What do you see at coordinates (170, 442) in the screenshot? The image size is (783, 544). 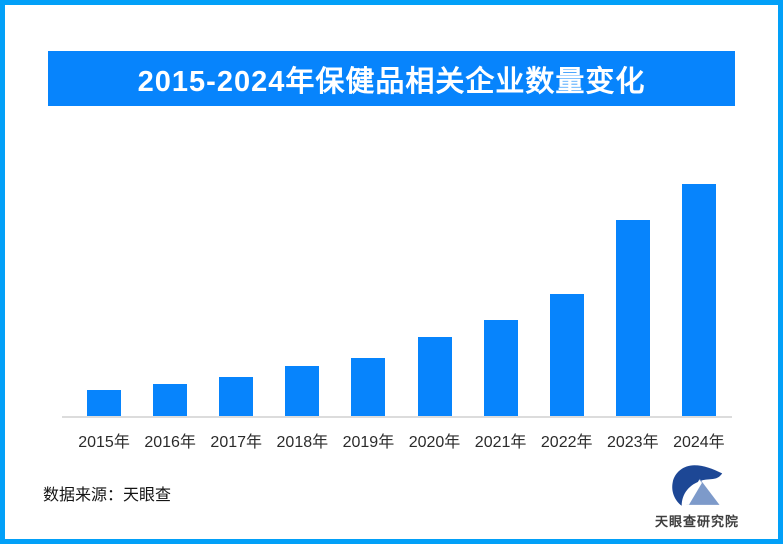 I see `x-axis-label: 2016年` at bounding box center [170, 442].